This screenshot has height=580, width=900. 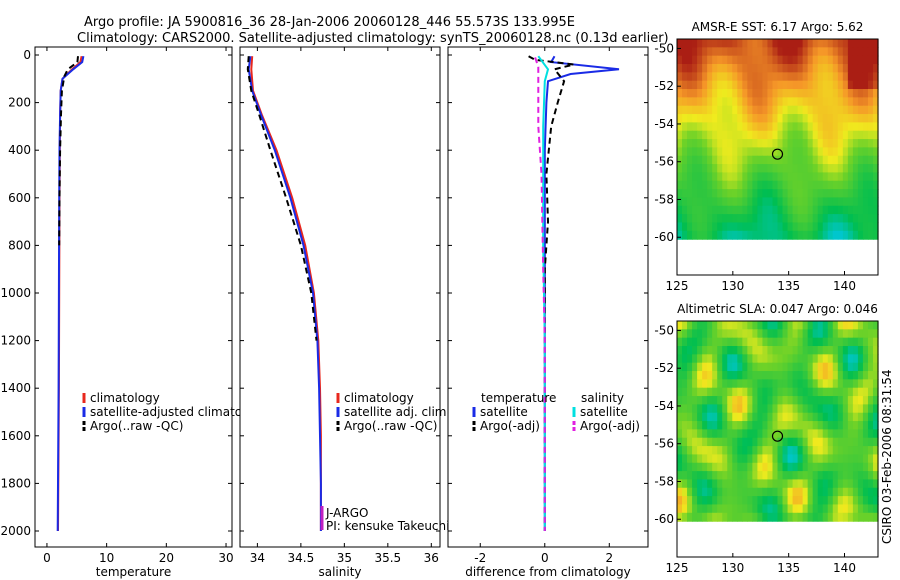 What do you see at coordinates (677, 286) in the screenshot?
I see `sst-map-xtick-label: 125` at bounding box center [677, 286].